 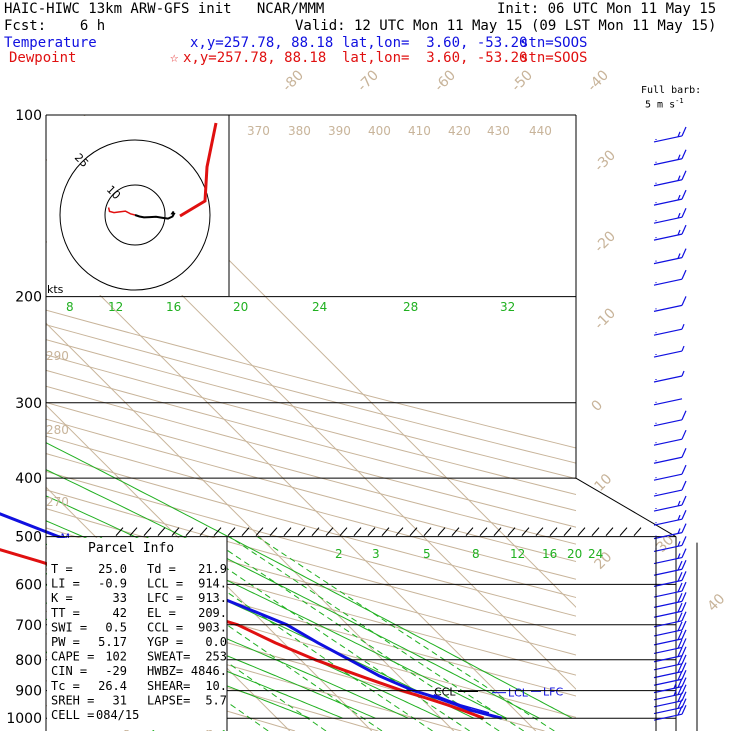 I want to click on parcel-field-label: HWBZ=, so click(x=165, y=671).